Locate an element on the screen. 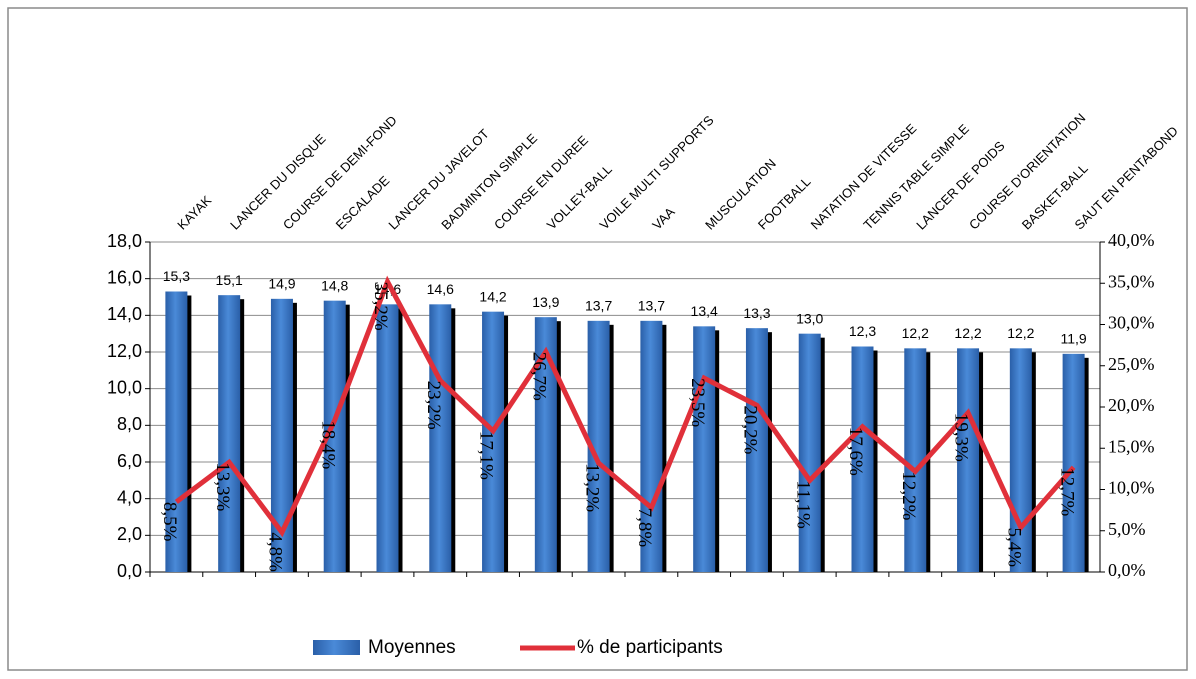 The height and width of the screenshot is (679, 1196). line-value-label: 17,1% is located at coordinates (486, 455).